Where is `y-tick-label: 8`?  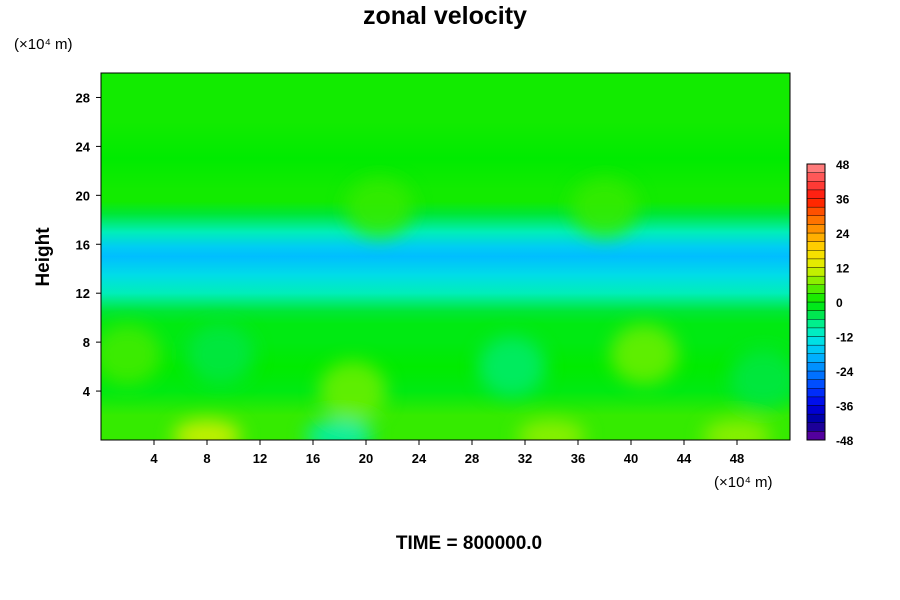
y-tick-label: 8 is located at coordinates (86, 342).